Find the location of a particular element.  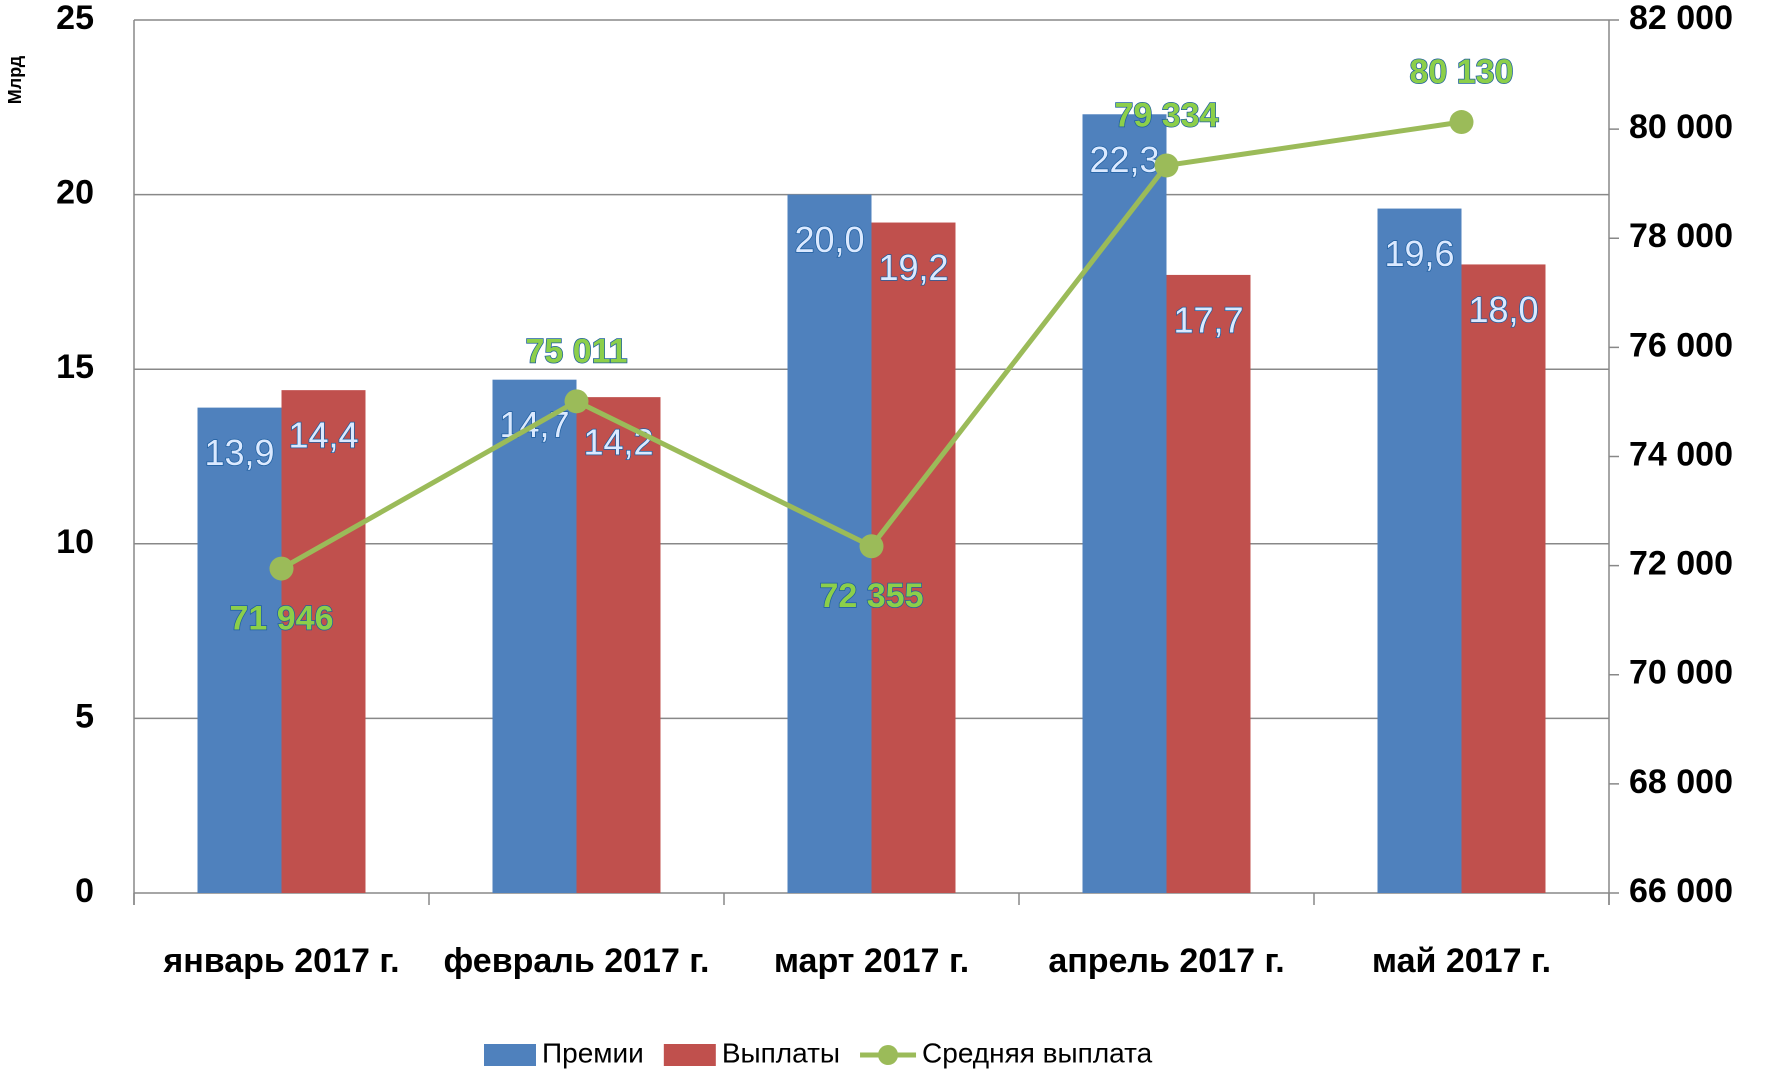

x-tick-label: январь 2017 г. is located at coordinates (280, 961).